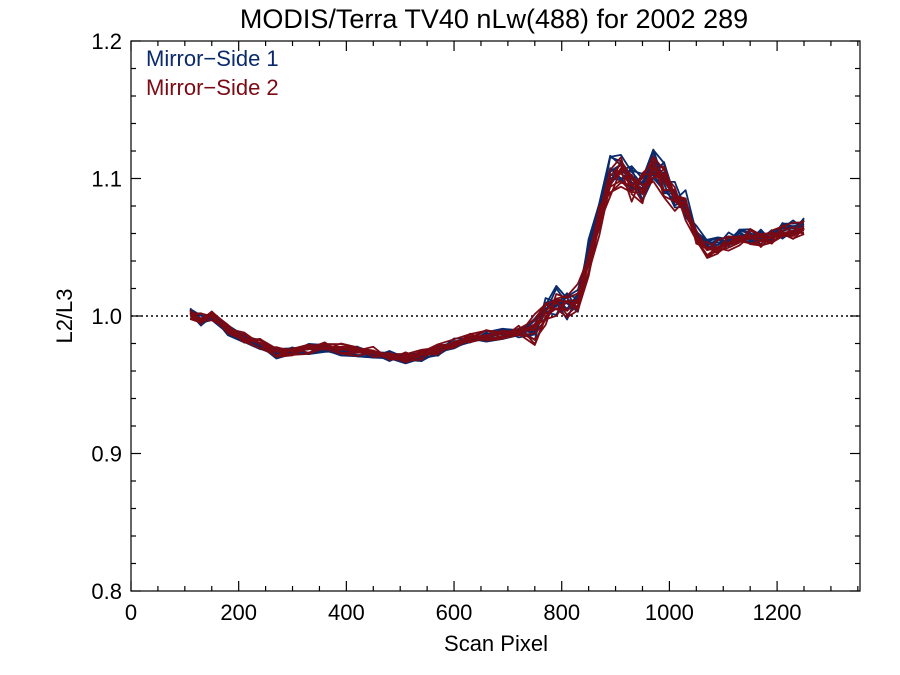 The image size is (900, 675). What do you see at coordinates (454, 612) in the screenshot?
I see `x-tick-label: 600` at bounding box center [454, 612].